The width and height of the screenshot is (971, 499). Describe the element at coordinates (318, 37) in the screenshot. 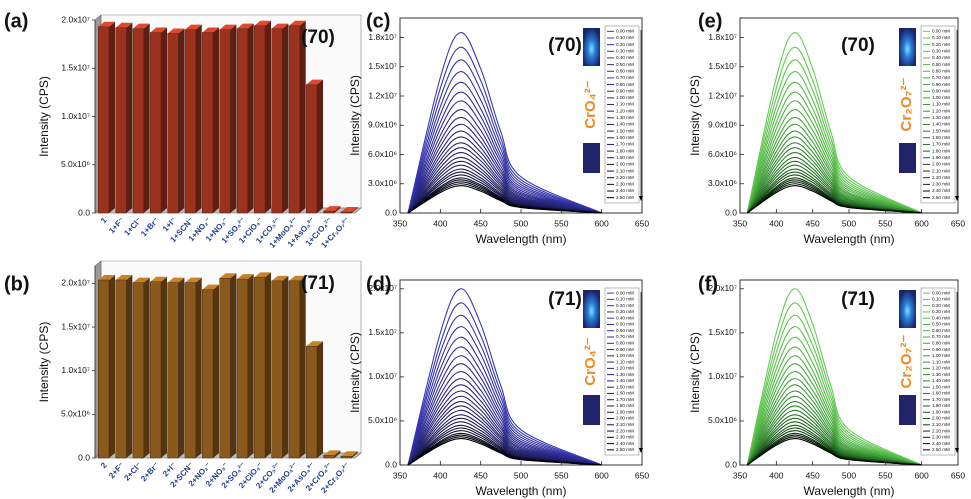

I see `panel-annotation: (70)` at that location.